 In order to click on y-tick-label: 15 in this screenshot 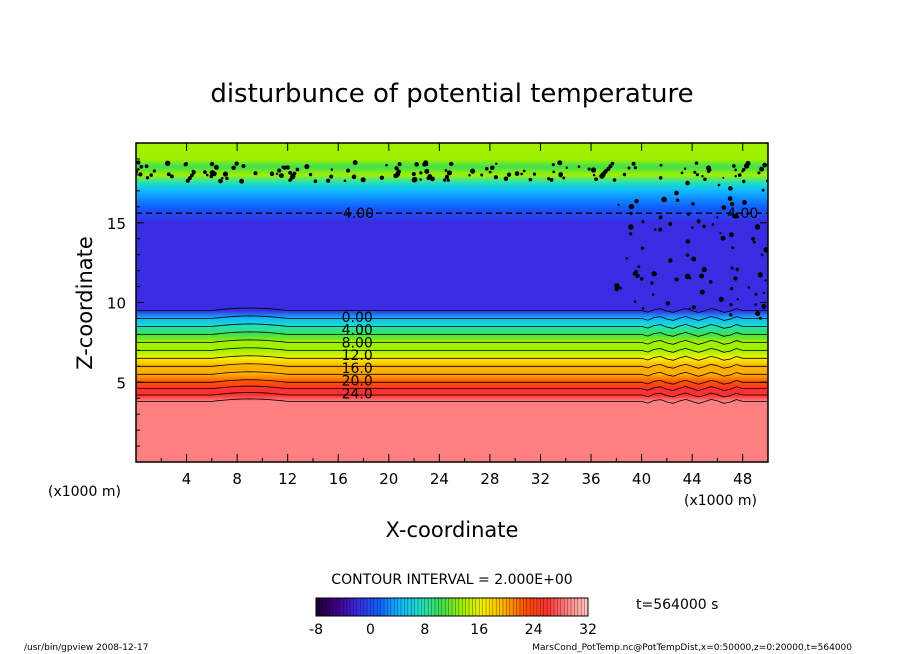, I will do `click(116, 224)`.